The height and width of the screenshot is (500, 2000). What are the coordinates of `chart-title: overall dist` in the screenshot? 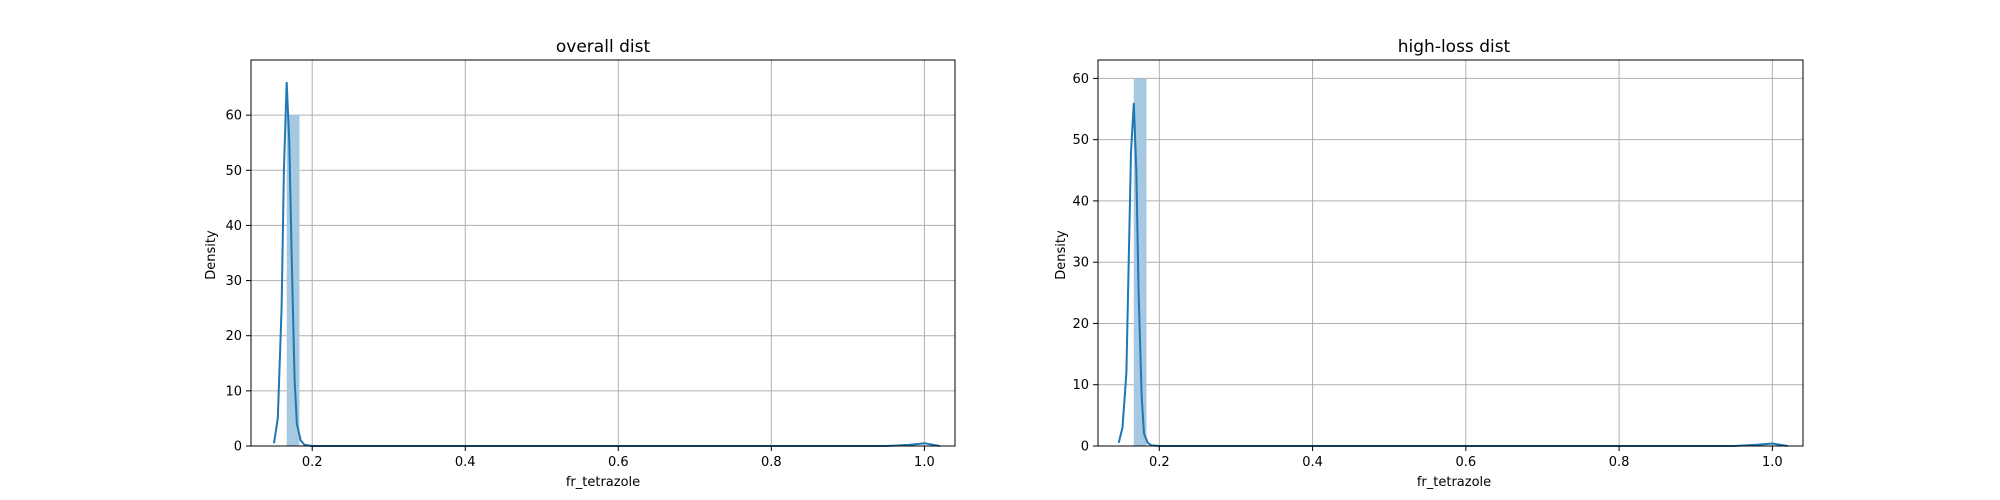 It's located at (603, 47).